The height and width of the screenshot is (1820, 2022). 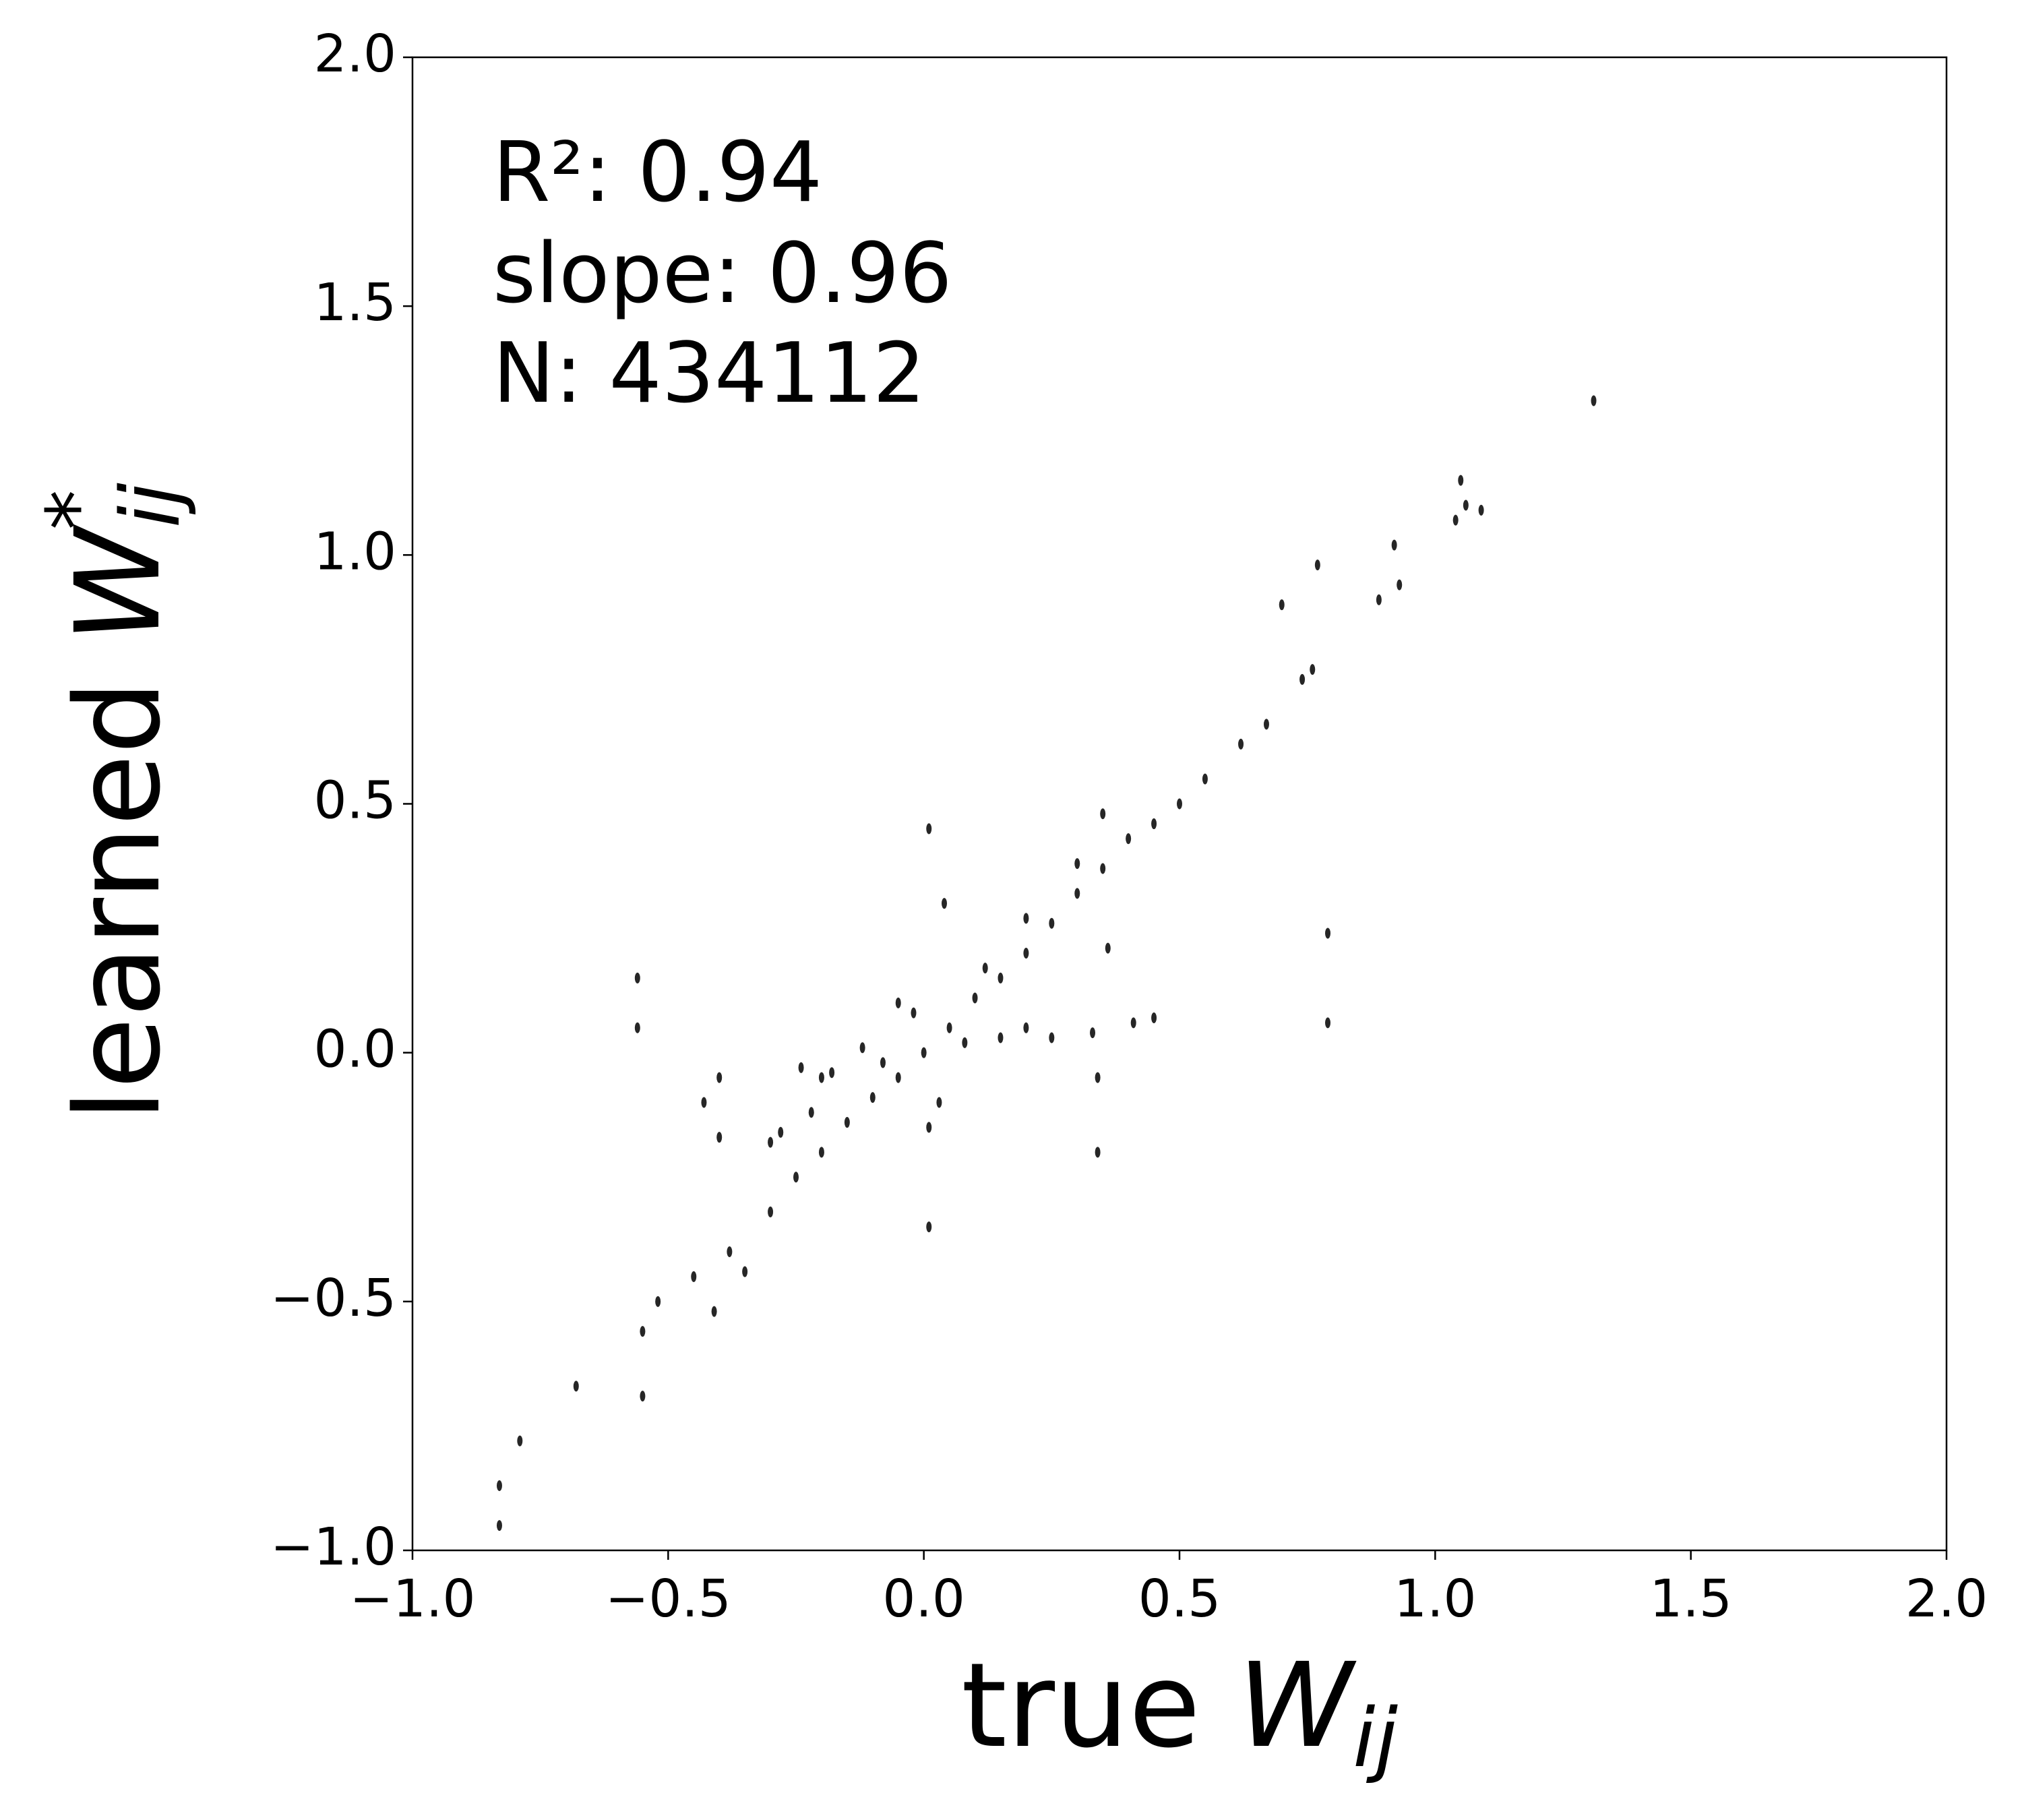 I want to click on x-tick-label: 0.5, so click(x=1179, y=1599).